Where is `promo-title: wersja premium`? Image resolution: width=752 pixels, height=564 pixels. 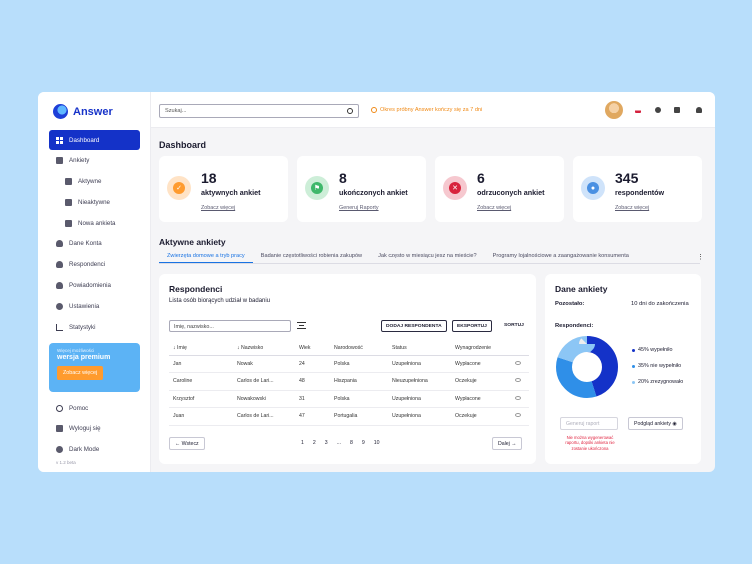 promo-title: wersja premium is located at coordinates (84, 357).